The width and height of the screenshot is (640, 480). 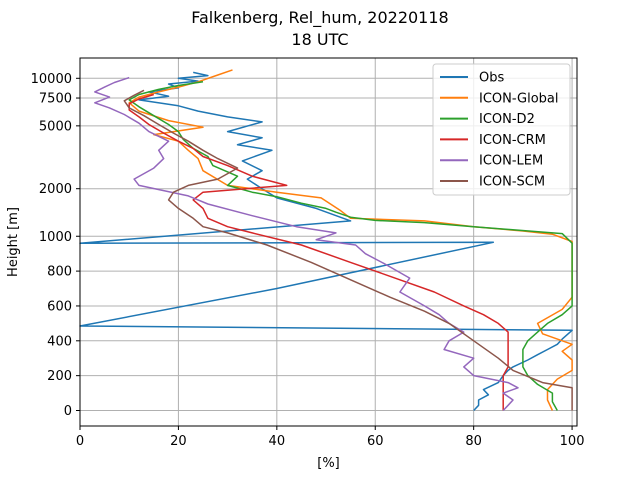 I want to click on x-tick-label: 0, so click(x=80, y=441).